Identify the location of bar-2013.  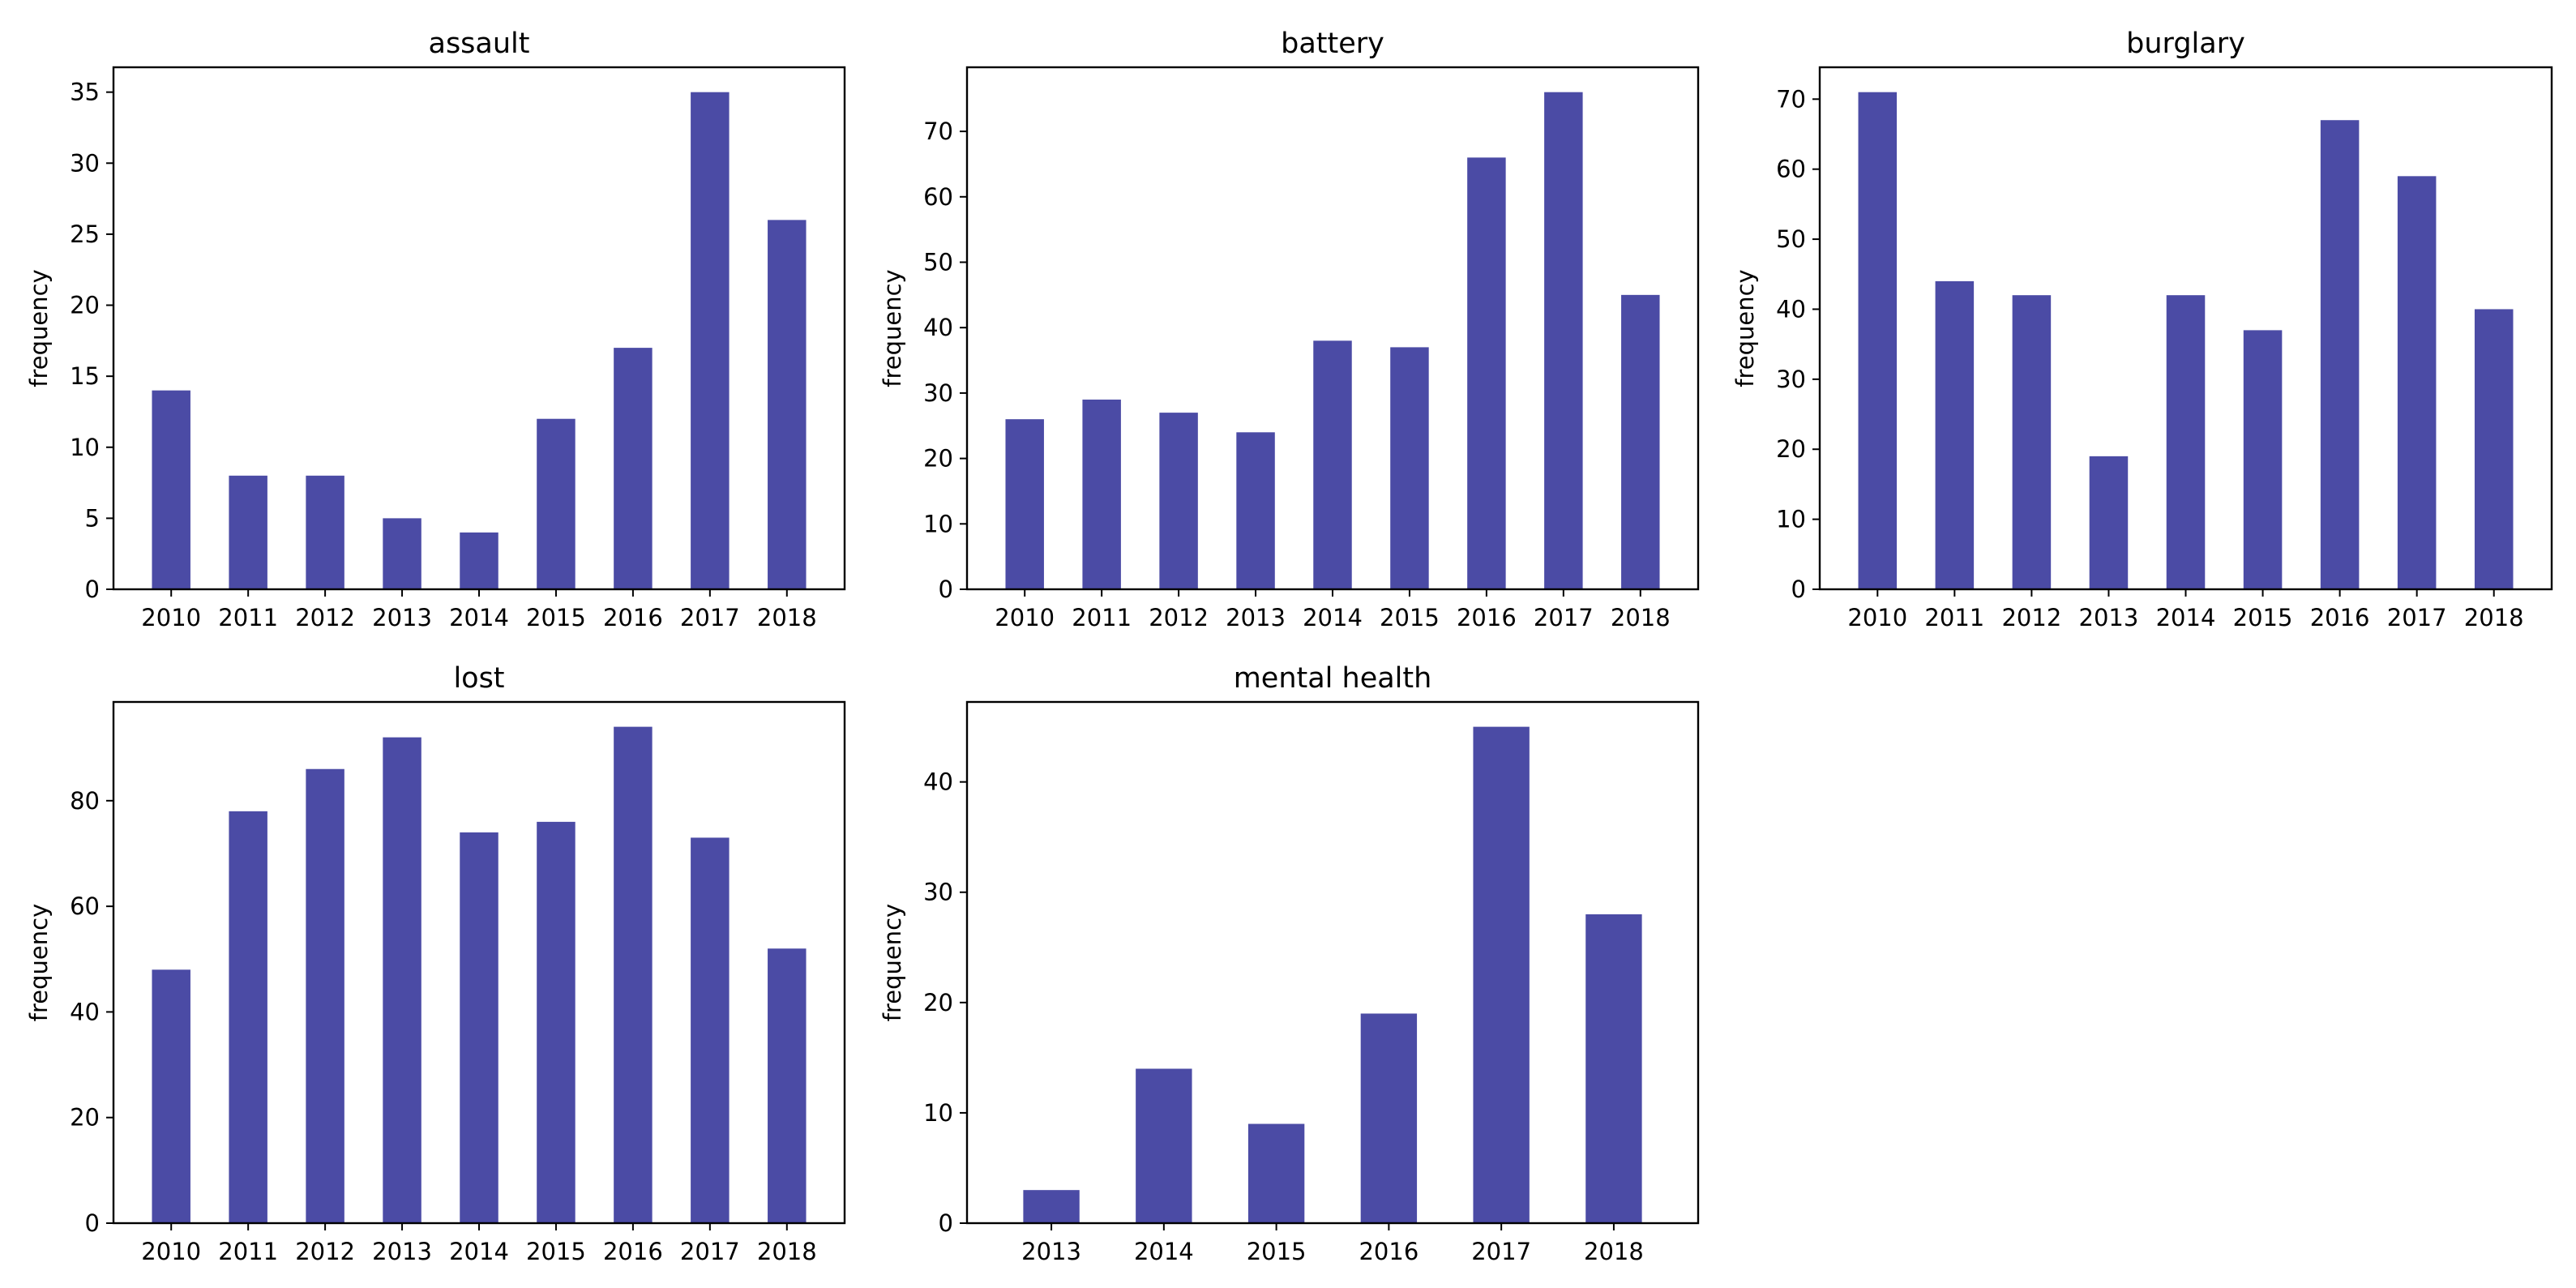
(1051, 1206).